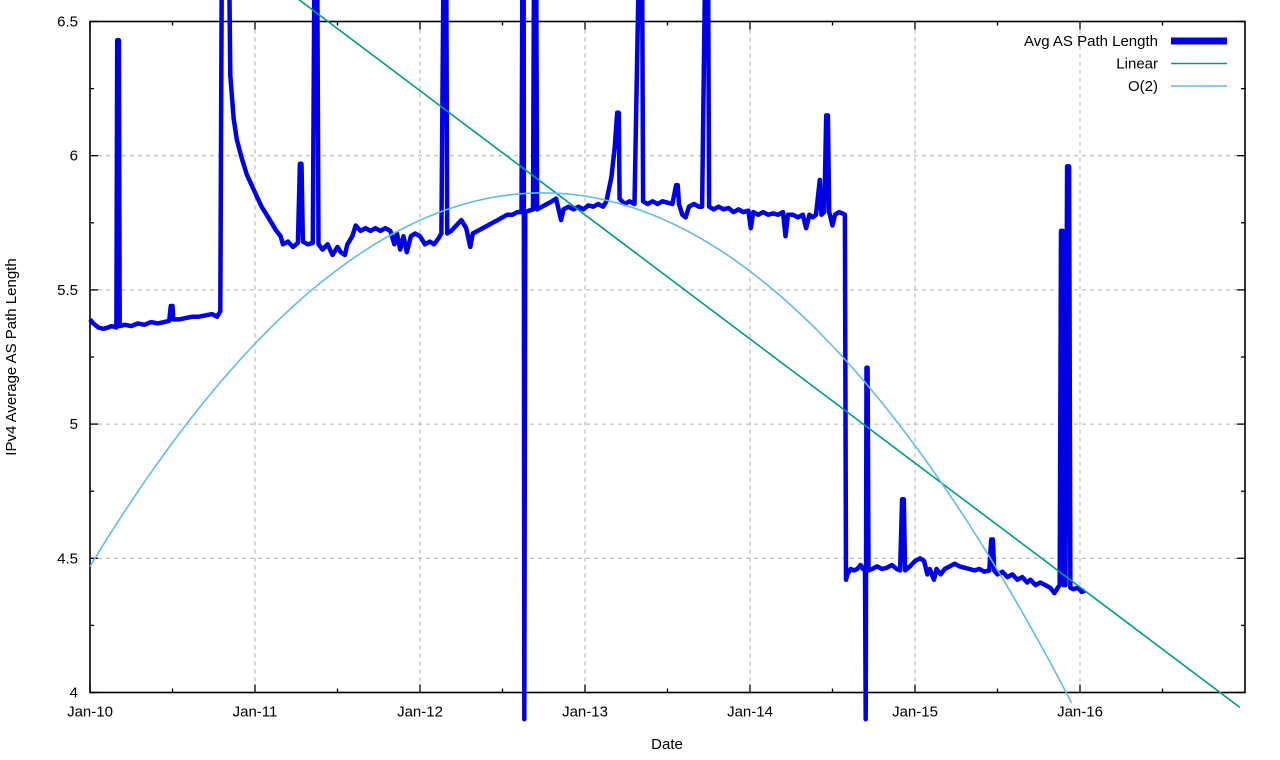 This screenshot has height=760, width=1280. I want to click on legend-label: Linear, so click(1137, 64).